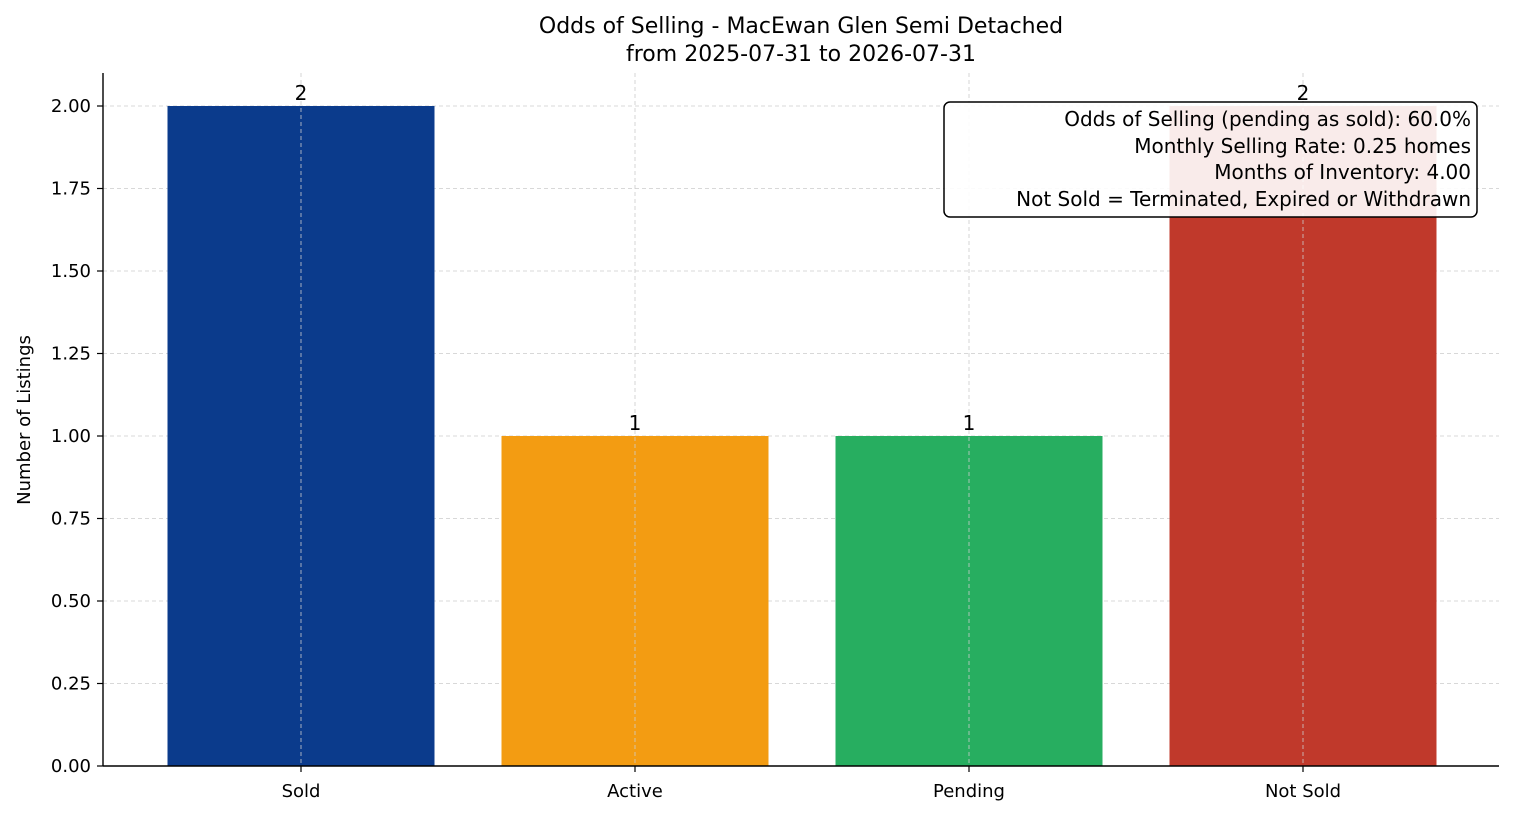  Describe the element at coordinates (1342, 172) in the screenshot. I see `info-line-inventory: Months of Inventory: 4.00` at that location.